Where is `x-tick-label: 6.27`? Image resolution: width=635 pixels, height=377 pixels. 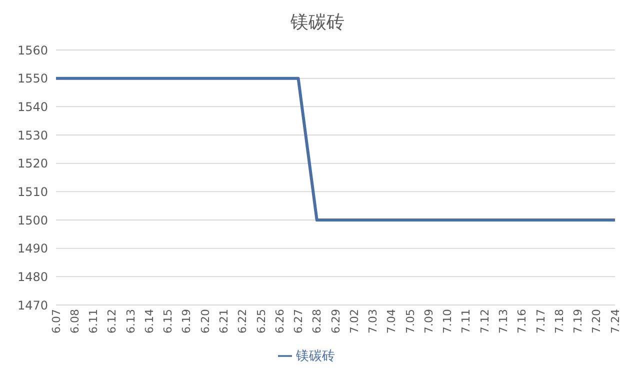 x-tick-label: 6.27 is located at coordinates (299, 321).